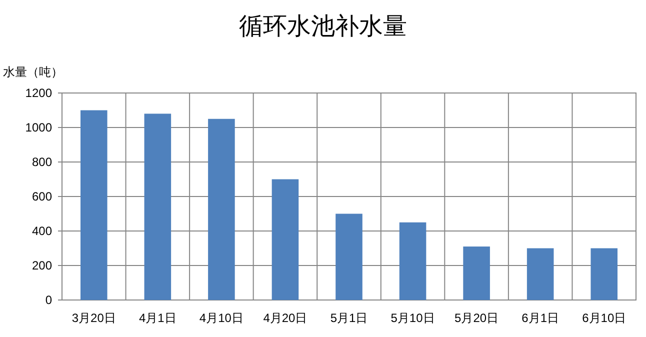 Image resolution: width=646 pixels, height=337 pixels. Describe the element at coordinates (42, 197) in the screenshot. I see `y-tick-label: 600` at that location.